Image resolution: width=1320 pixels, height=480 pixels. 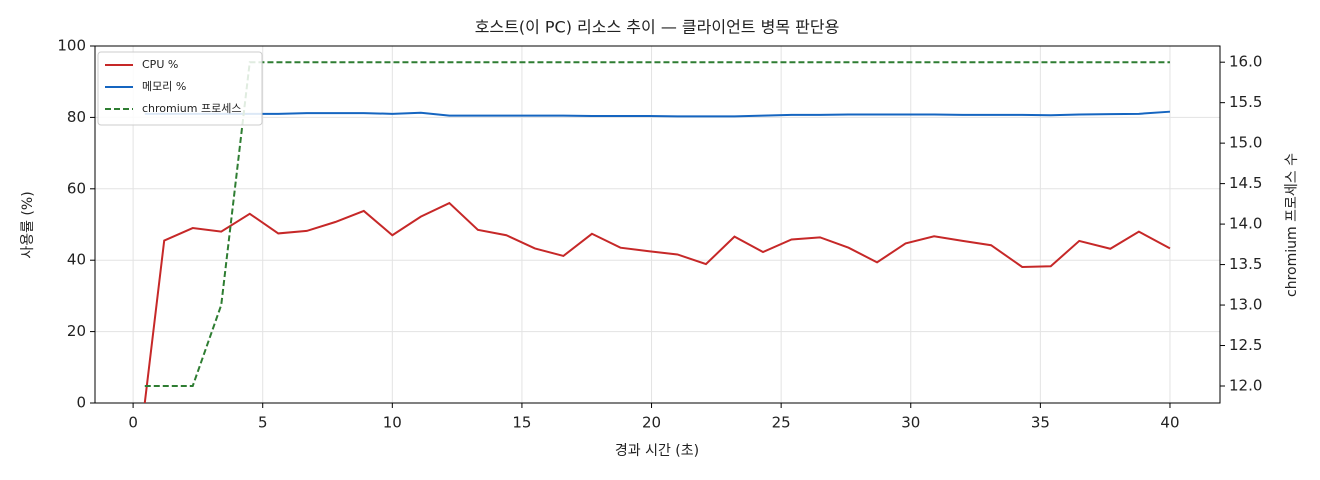 What do you see at coordinates (263, 423) in the screenshot?
I see `x-tick-label: 5` at bounding box center [263, 423].